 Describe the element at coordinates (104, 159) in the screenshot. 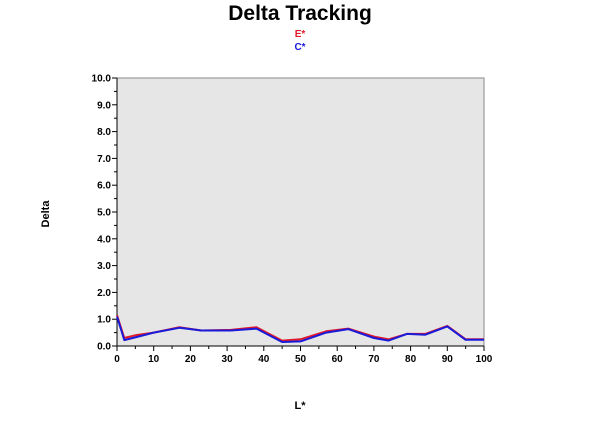

I see `y-tick-label: 7.0` at that location.